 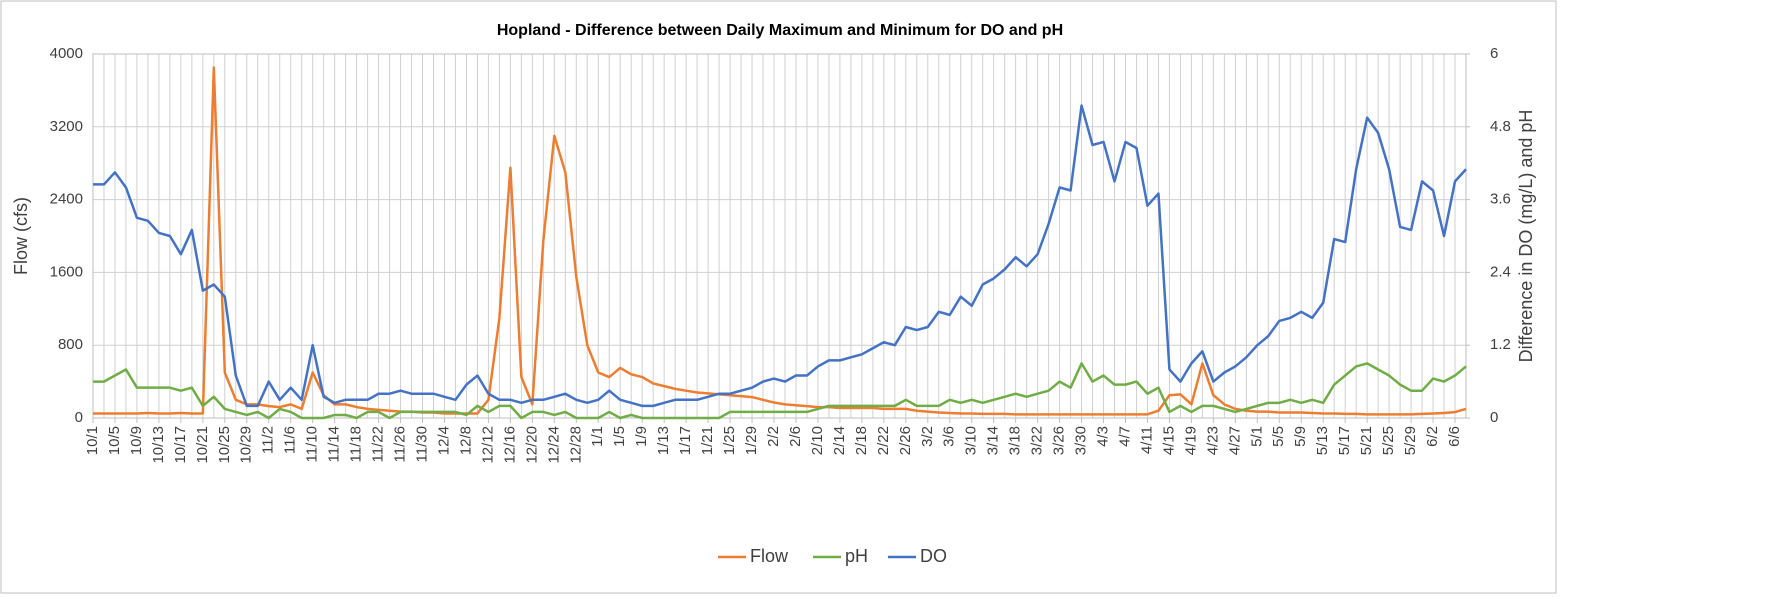 What do you see at coordinates (1322, 440) in the screenshot?
I see `x-tick-label: 5/13` at bounding box center [1322, 440].